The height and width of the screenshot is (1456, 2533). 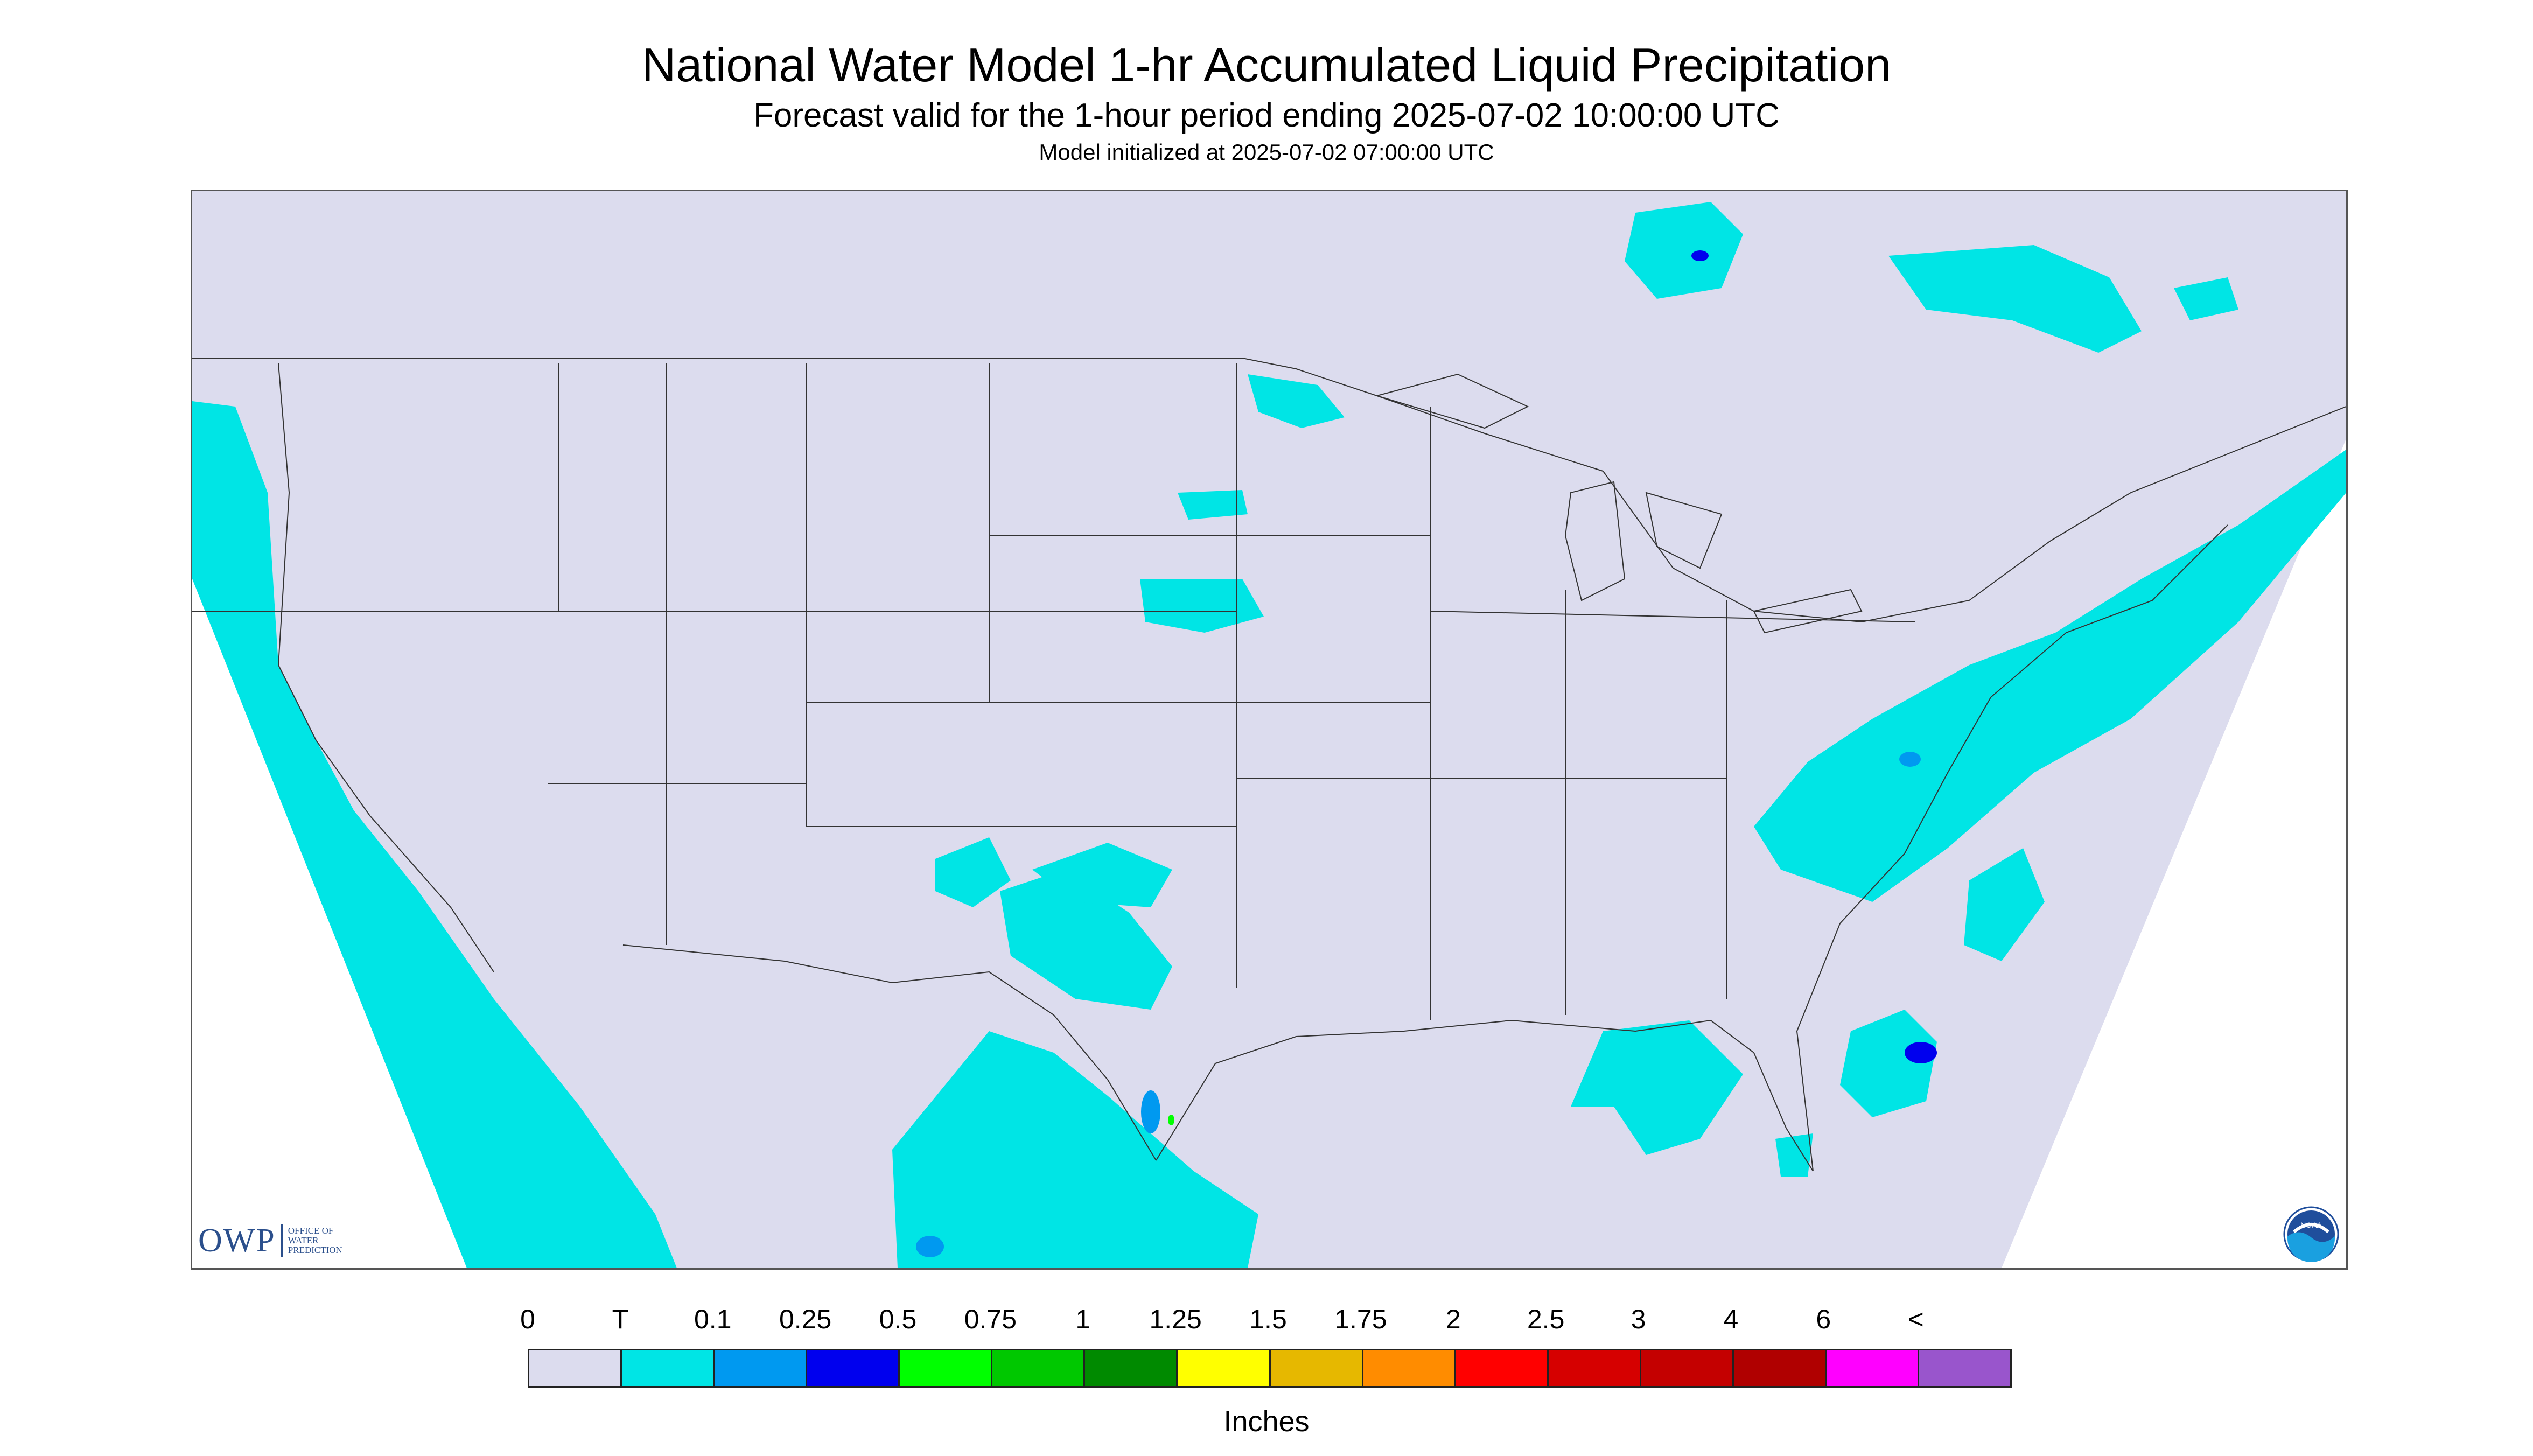 What do you see at coordinates (1485, 1095) in the screenshot?
I see `gulf-coast` at bounding box center [1485, 1095].